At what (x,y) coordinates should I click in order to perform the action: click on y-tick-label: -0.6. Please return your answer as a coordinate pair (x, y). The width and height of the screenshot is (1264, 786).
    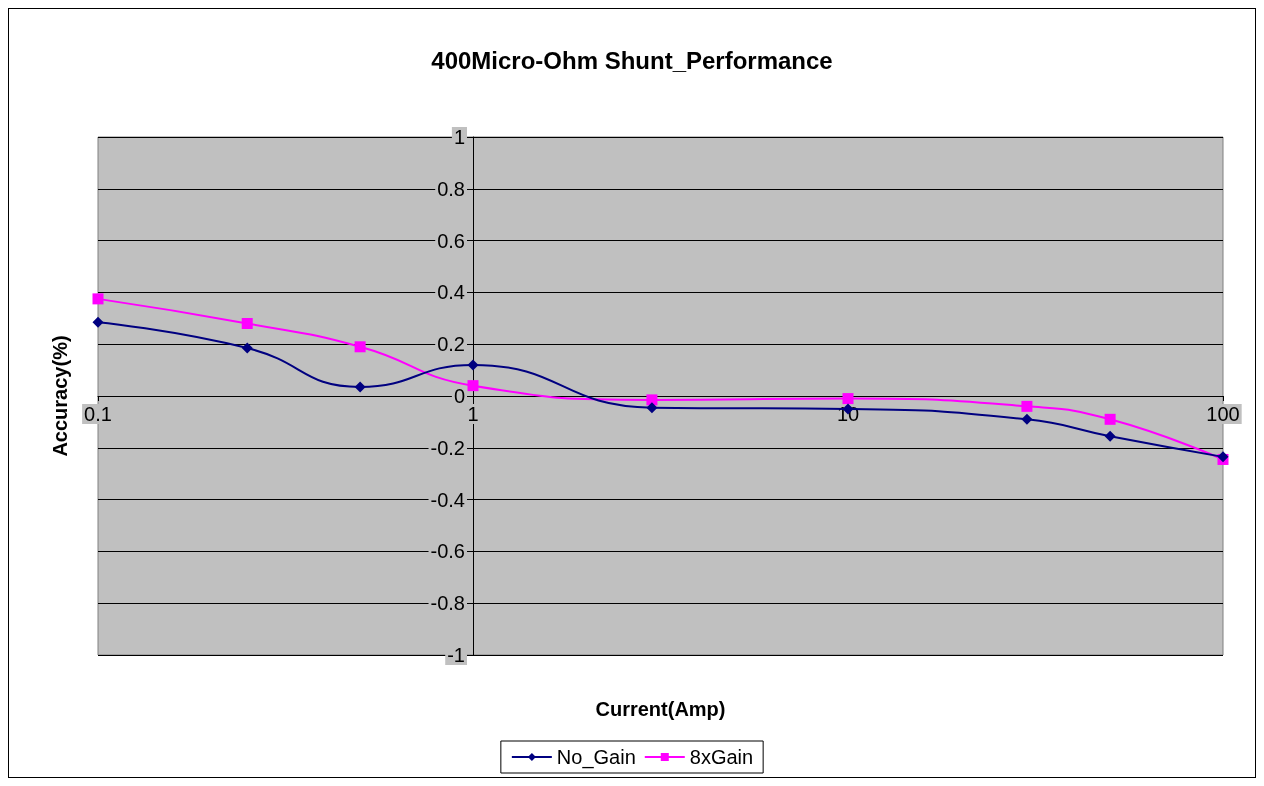
    Looking at the image, I should click on (447, 551).